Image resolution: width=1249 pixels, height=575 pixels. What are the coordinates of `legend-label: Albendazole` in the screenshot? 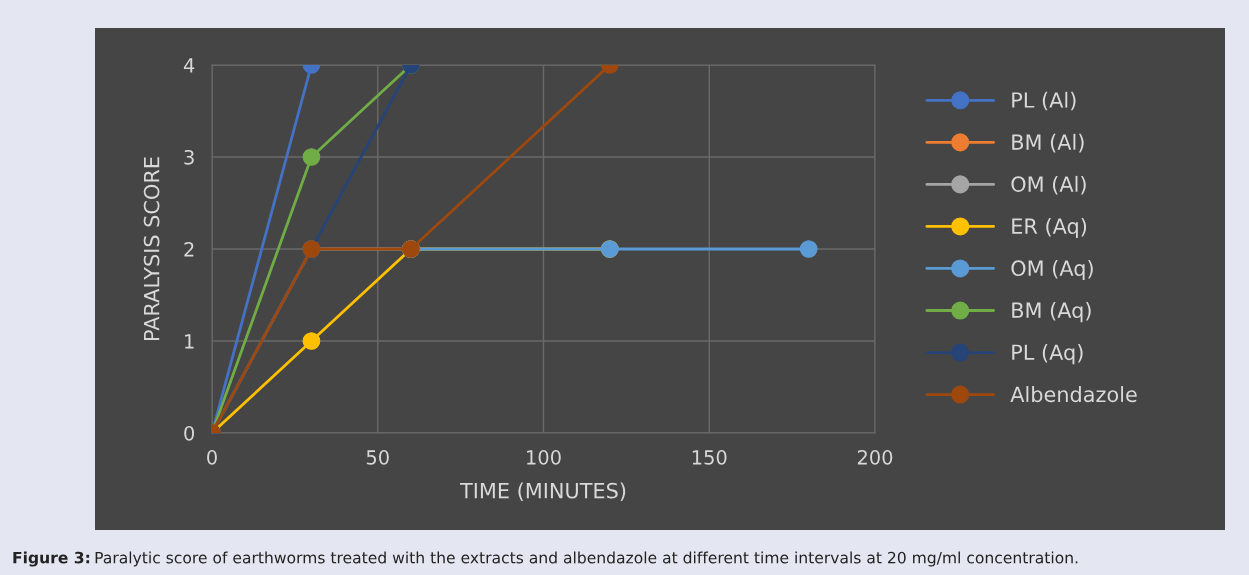 It's located at (1073, 394).